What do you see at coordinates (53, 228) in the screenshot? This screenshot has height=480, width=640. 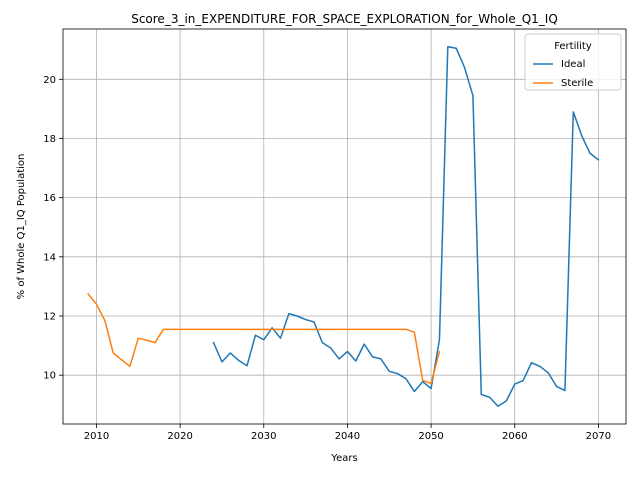 I see `y-axis-ticks: 10 12 14 16 18 20` at bounding box center [53, 228].